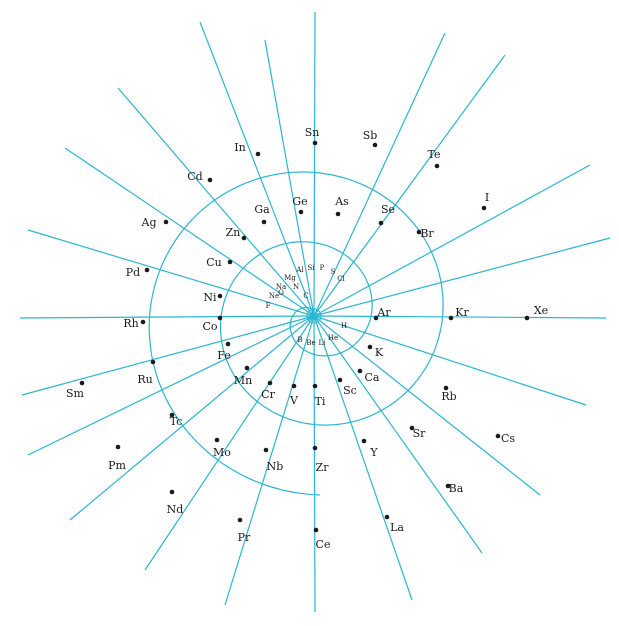 This screenshot has height=626, width=619. What do you see at coordinates (262, 209) in the screenshot?
I see `element-label-ga: Ga` at bounding box center [262, 209].